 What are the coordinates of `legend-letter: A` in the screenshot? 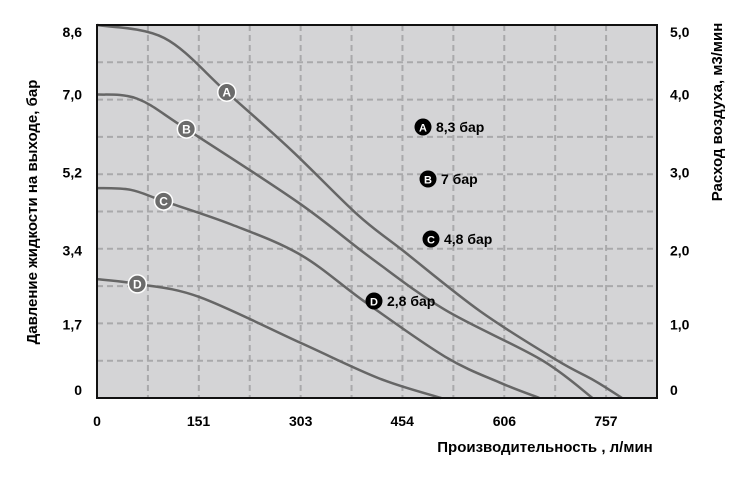 It's located at (423, 129).